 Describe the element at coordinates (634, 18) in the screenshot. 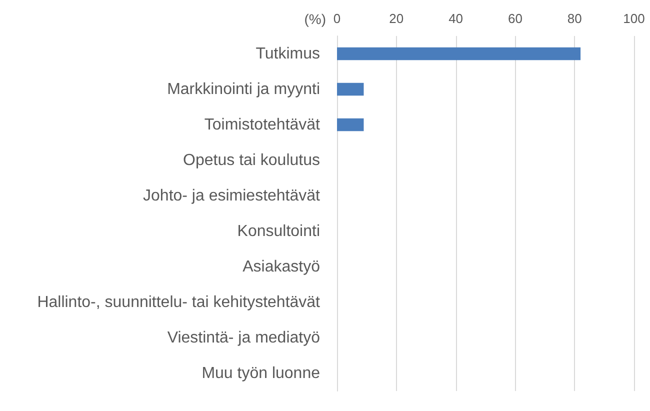

I see `x-tick-label: 100` at that location.